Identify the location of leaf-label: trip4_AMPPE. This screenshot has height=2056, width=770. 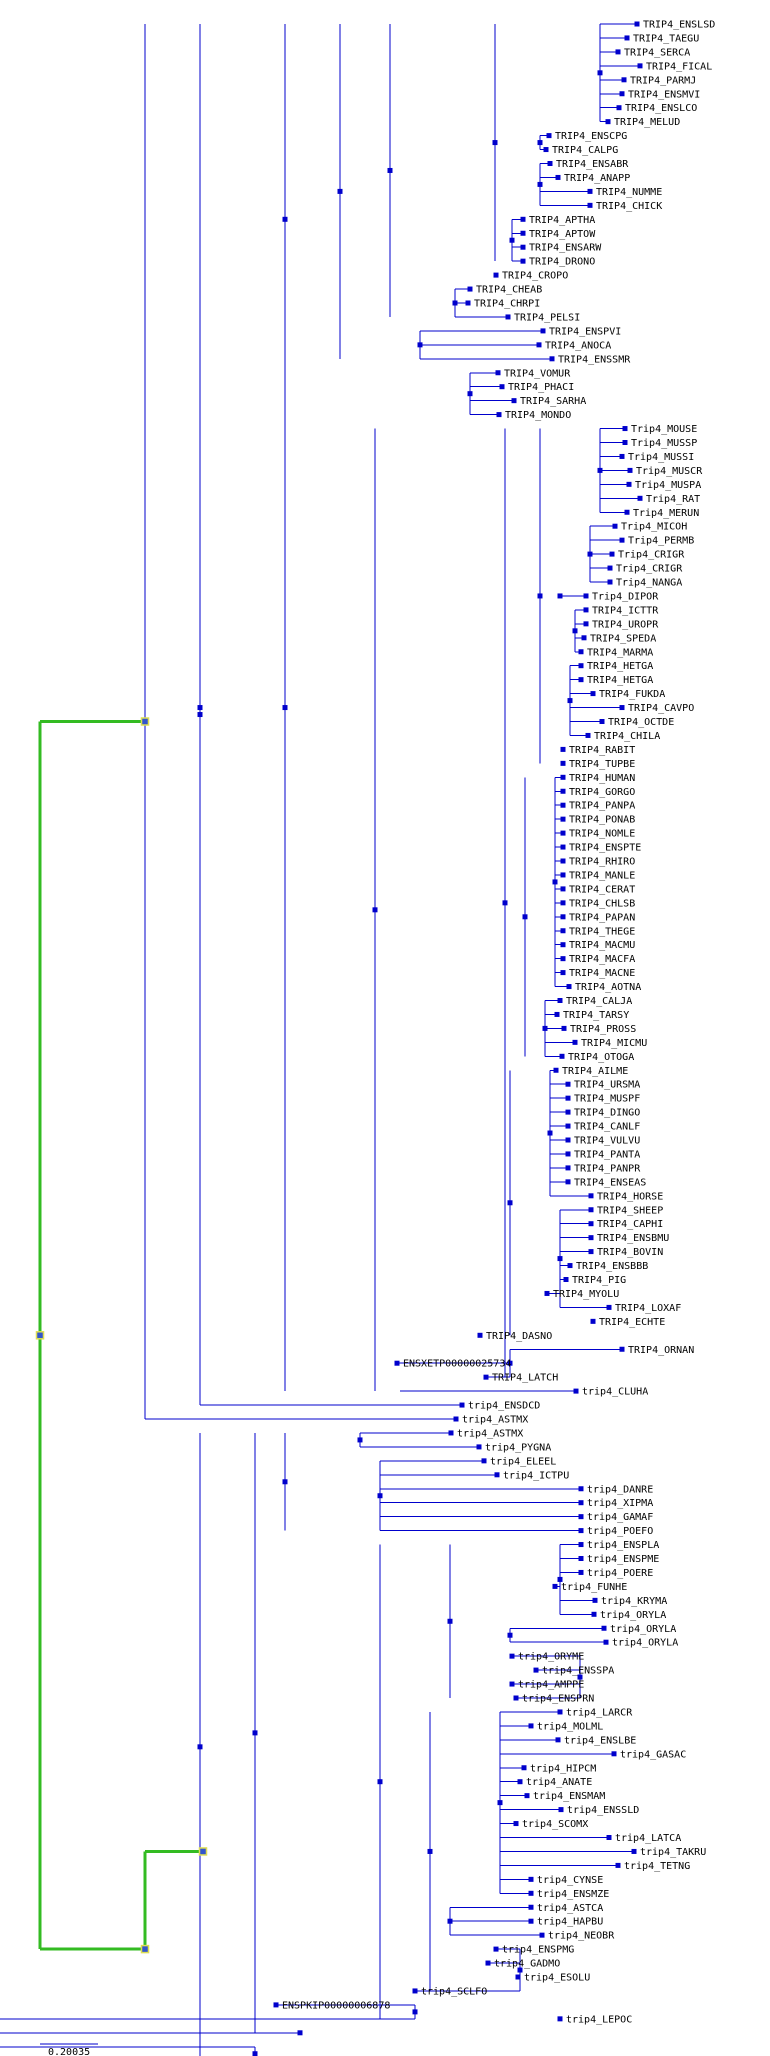
(551, 1685).